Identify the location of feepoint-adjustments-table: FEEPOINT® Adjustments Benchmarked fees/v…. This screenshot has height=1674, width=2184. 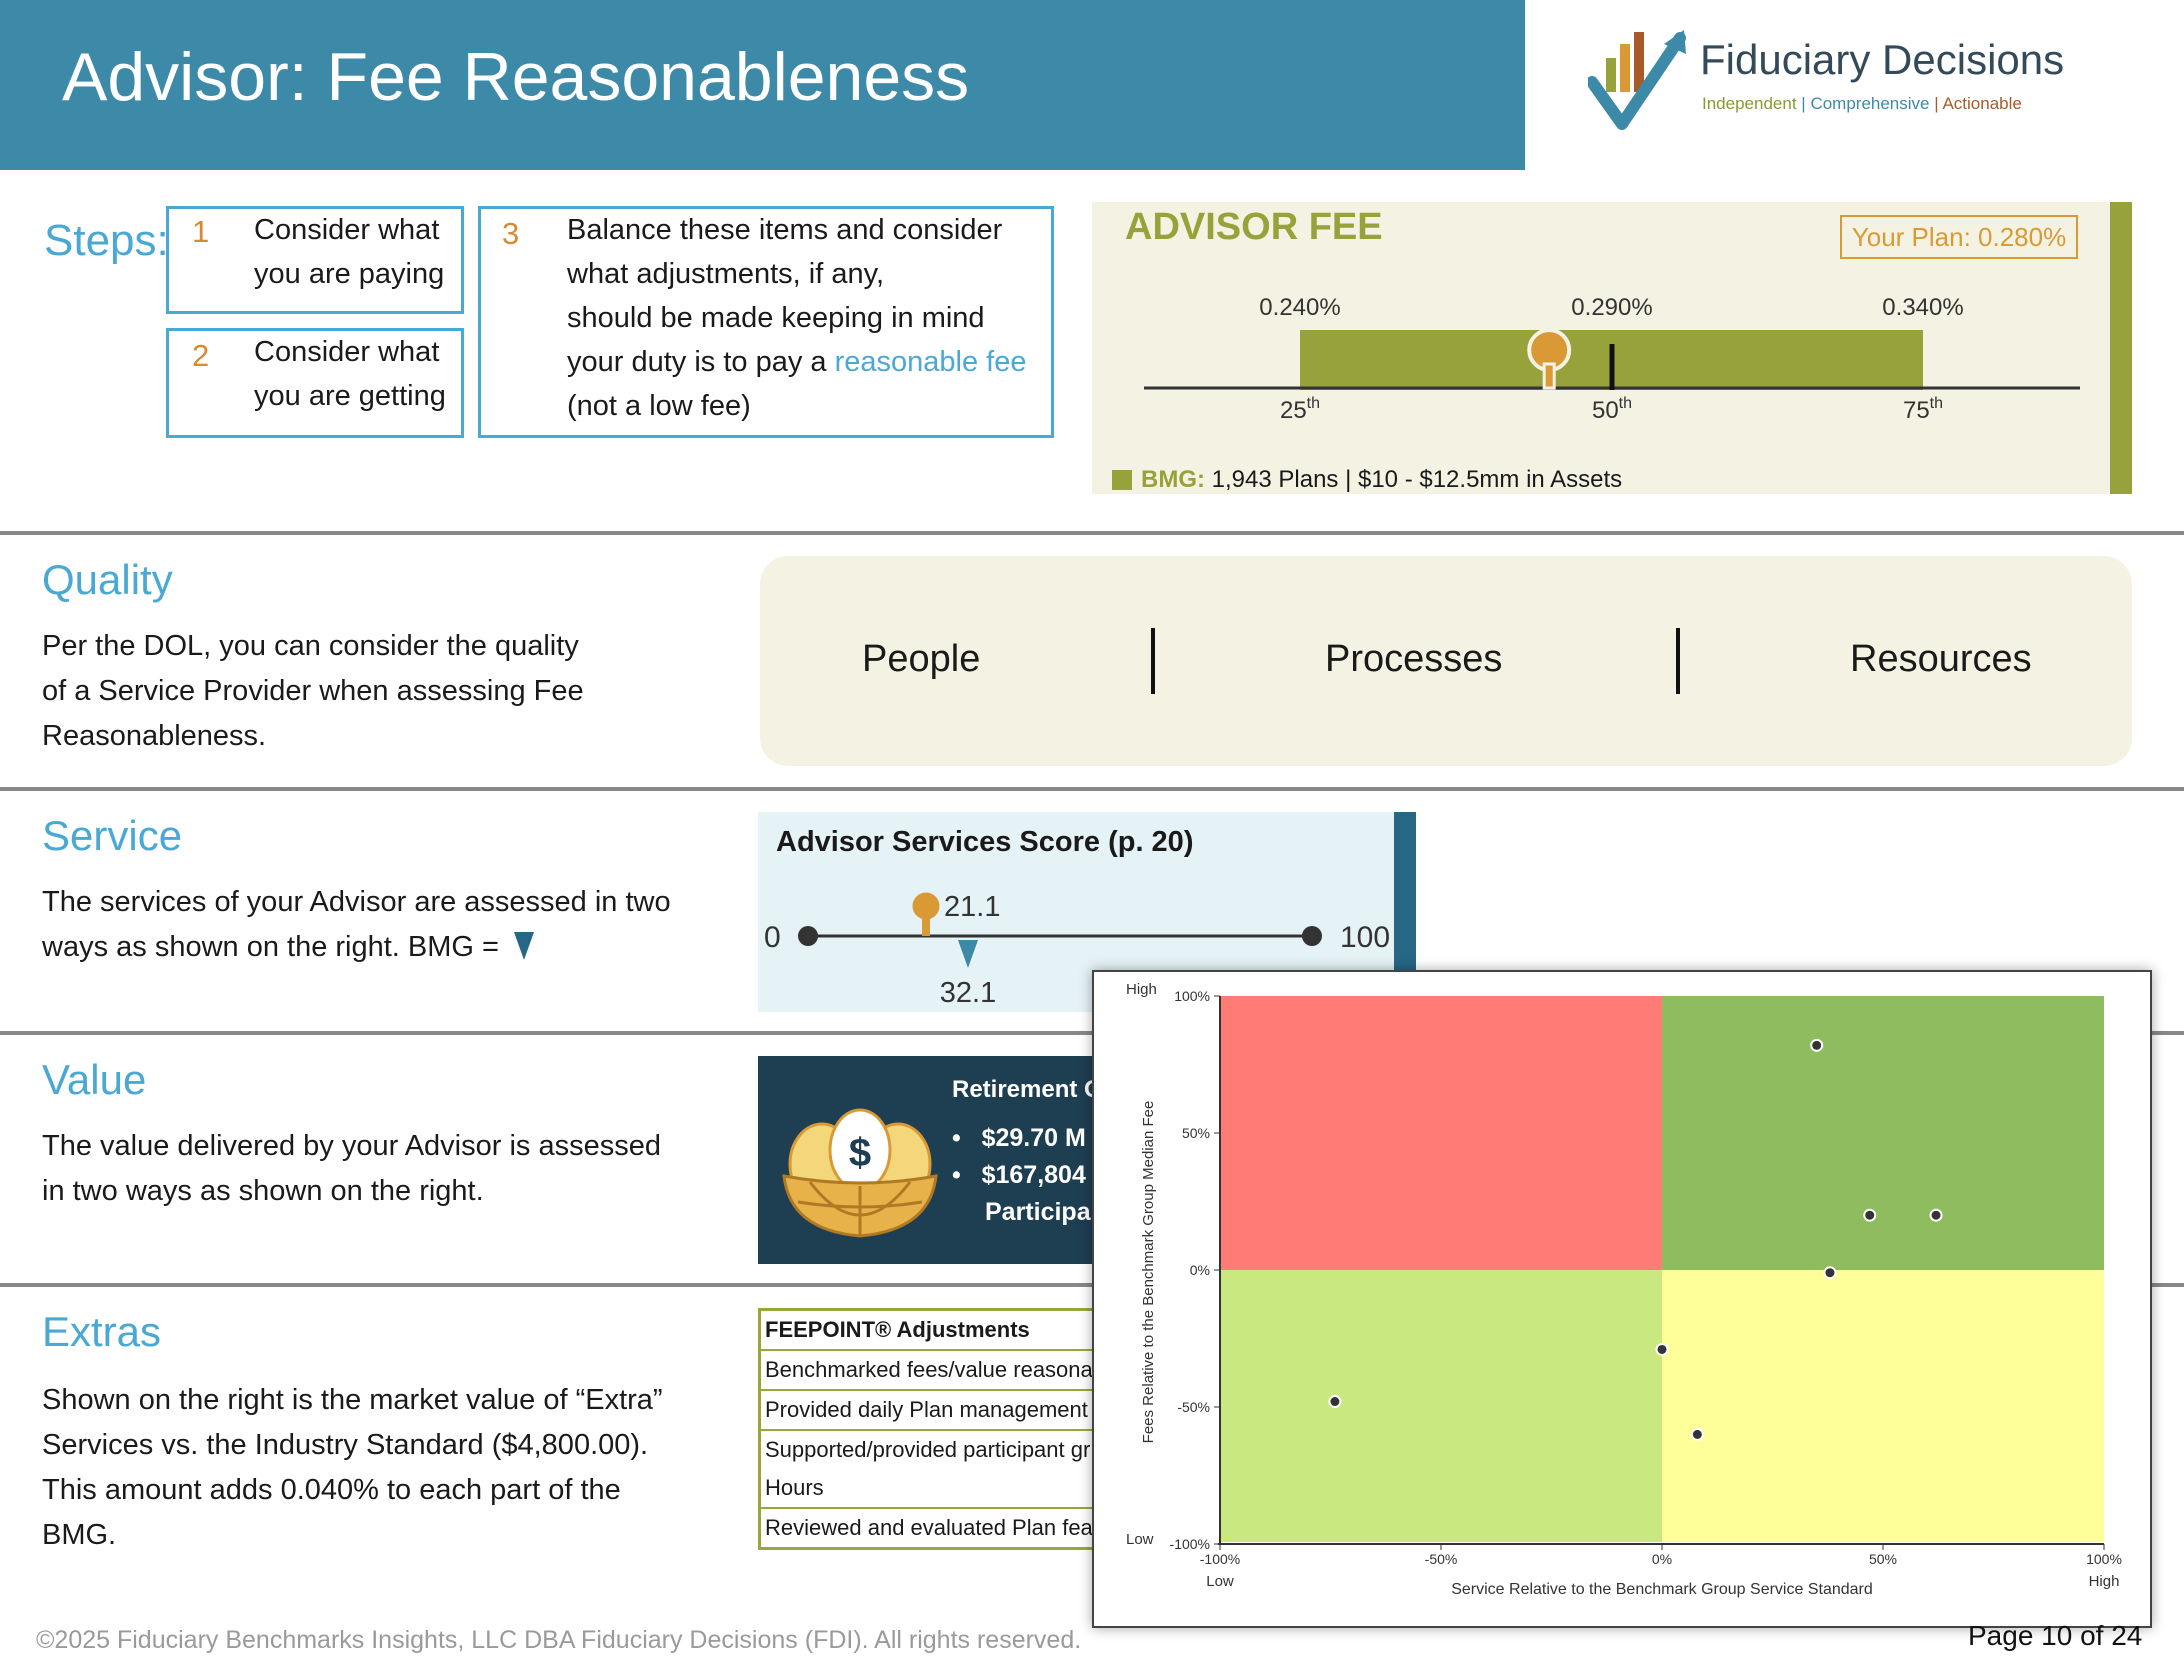
(930, 1429).